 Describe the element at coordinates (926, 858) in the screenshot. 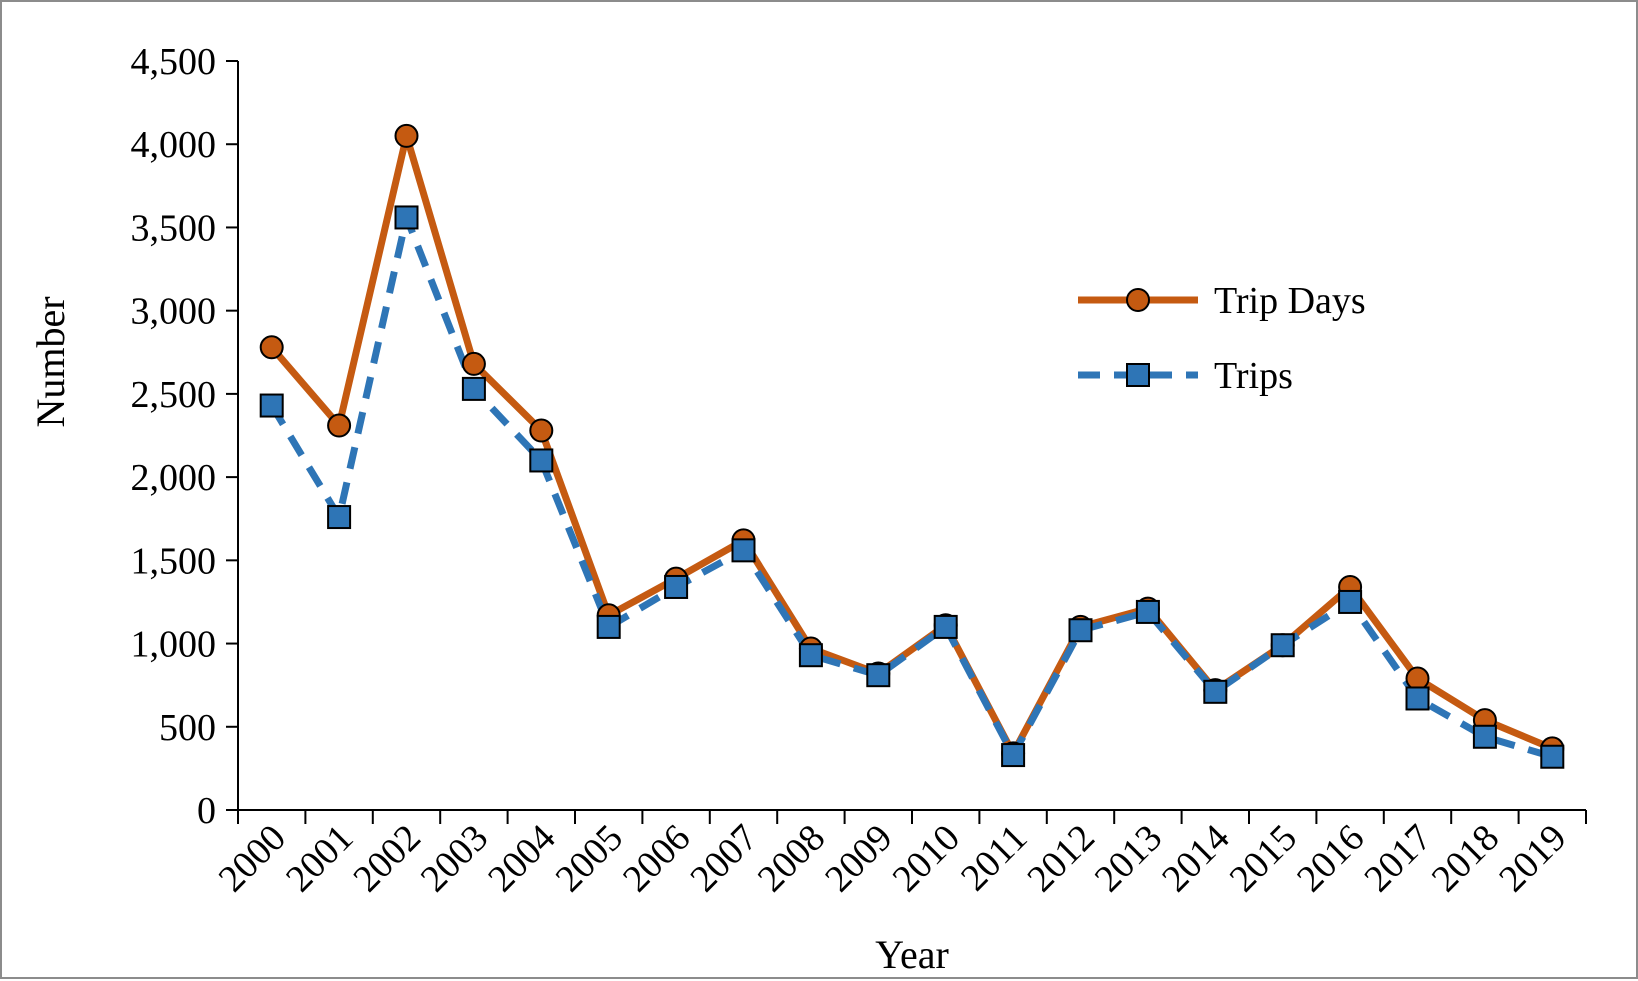

I see `x-tick-label: 2010` at that location.